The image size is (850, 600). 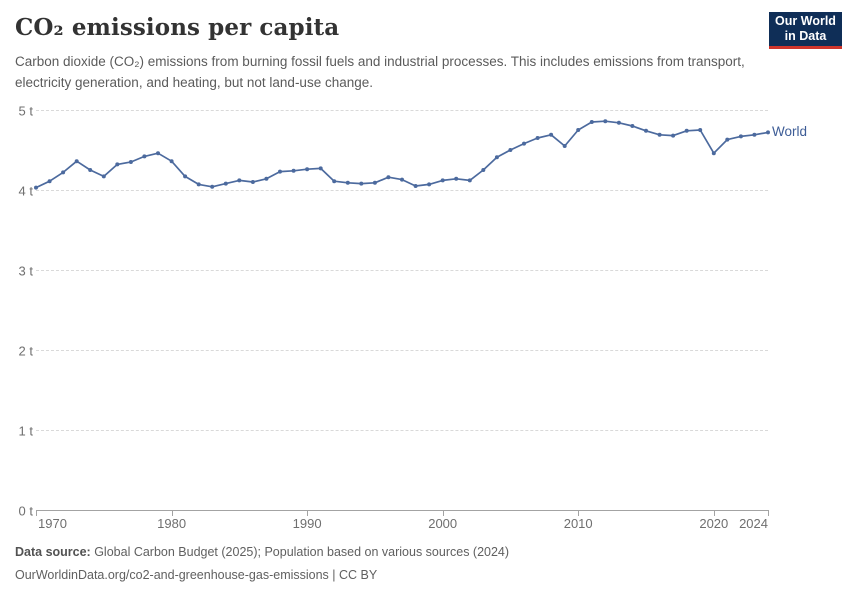 What do you see at coordinates (805, 36) in the screenshot?
I see `owid-logo-line2: in Data` at bounding box center [805, 36].